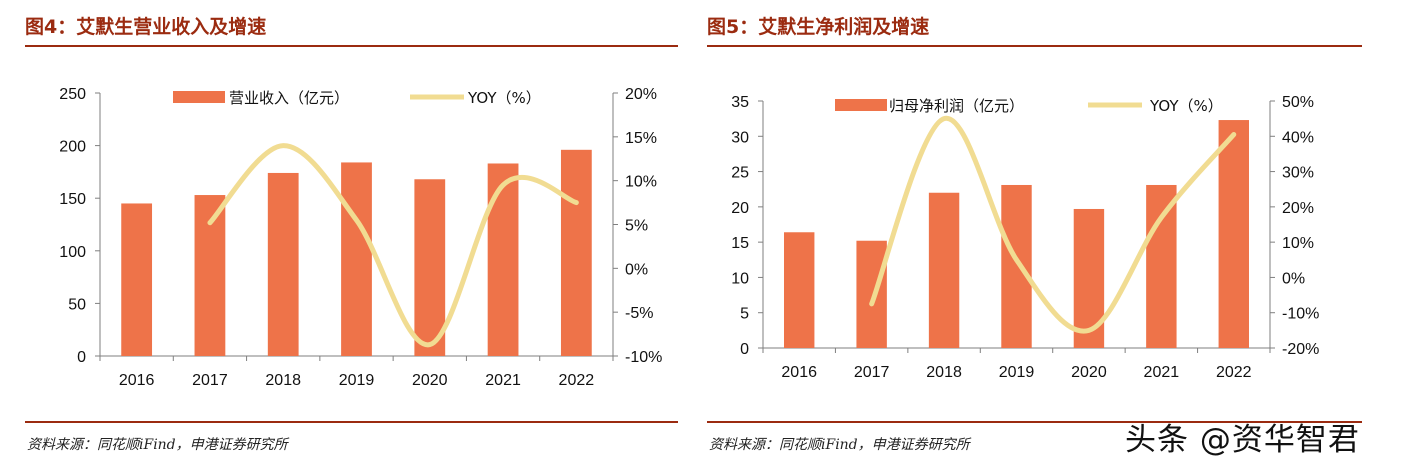 This screenshot has width=1402, height=467. I want to click on right-tick-label: 40%, so click(1298, 137).